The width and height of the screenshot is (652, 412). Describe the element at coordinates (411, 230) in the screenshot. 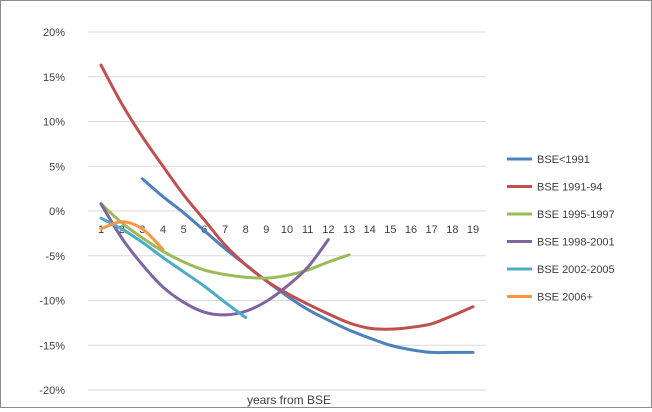

I see `x-tick-label: 16` at that location.